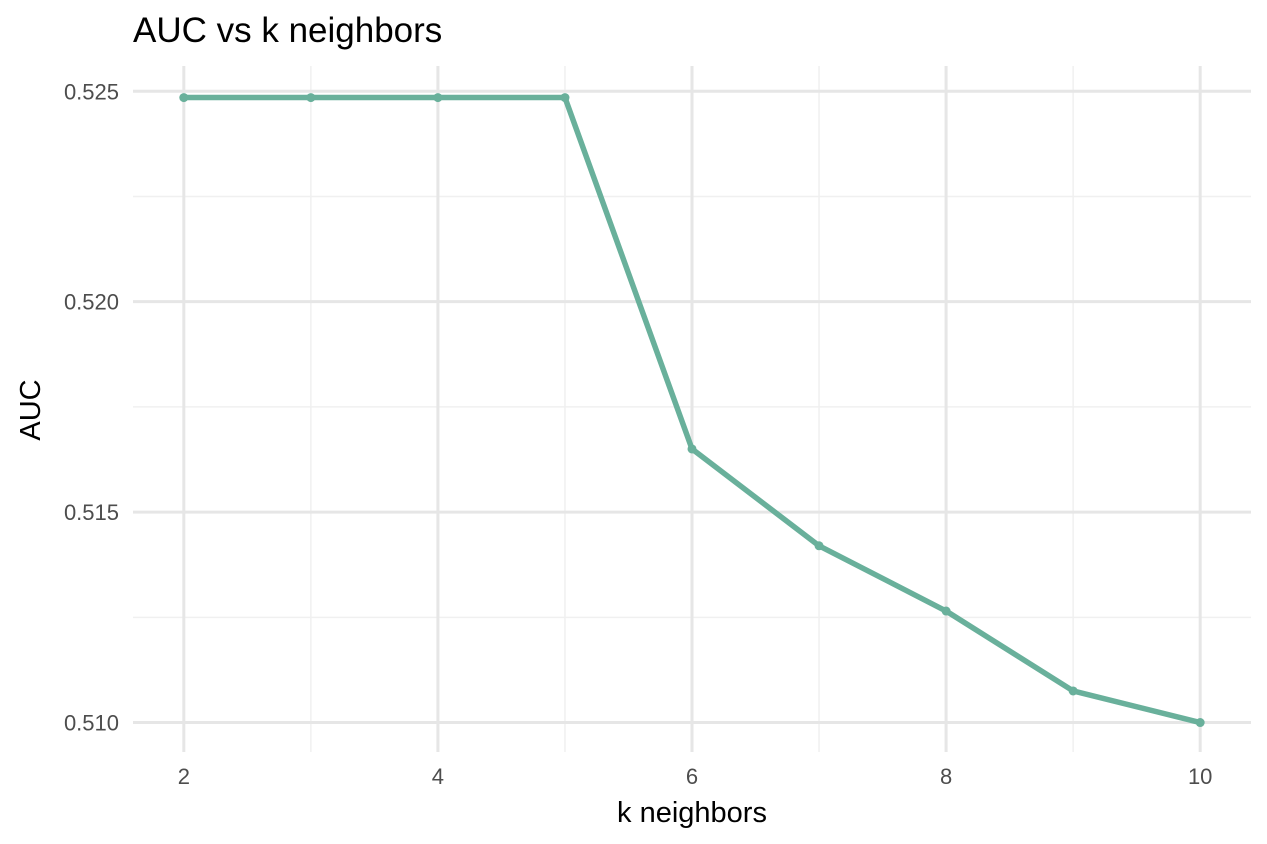 Image resolution: width=1267 pixels, height=844 pixels. I want to click on y-tick-label: 0.520, so click(91, 302).